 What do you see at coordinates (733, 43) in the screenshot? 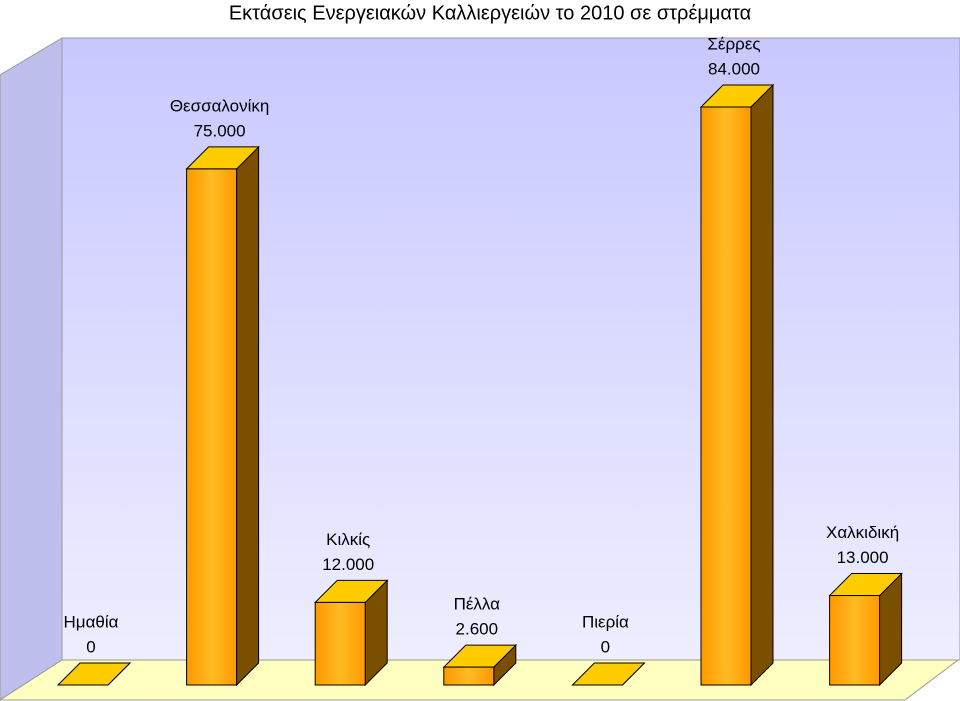
I see `category-label: Σέρρες` at bounding box center [733, 43].